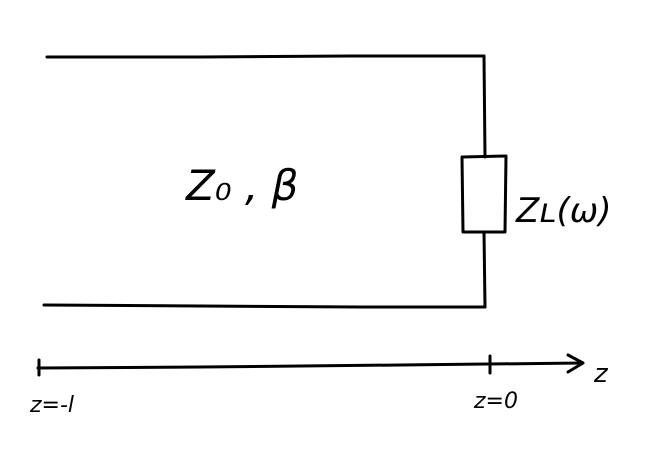 This screenshot has height=458, width=663. What do you see at coordinates (484, 106) in the screenshot?
I see `load-wire-top` at bounding box center [484, 106].